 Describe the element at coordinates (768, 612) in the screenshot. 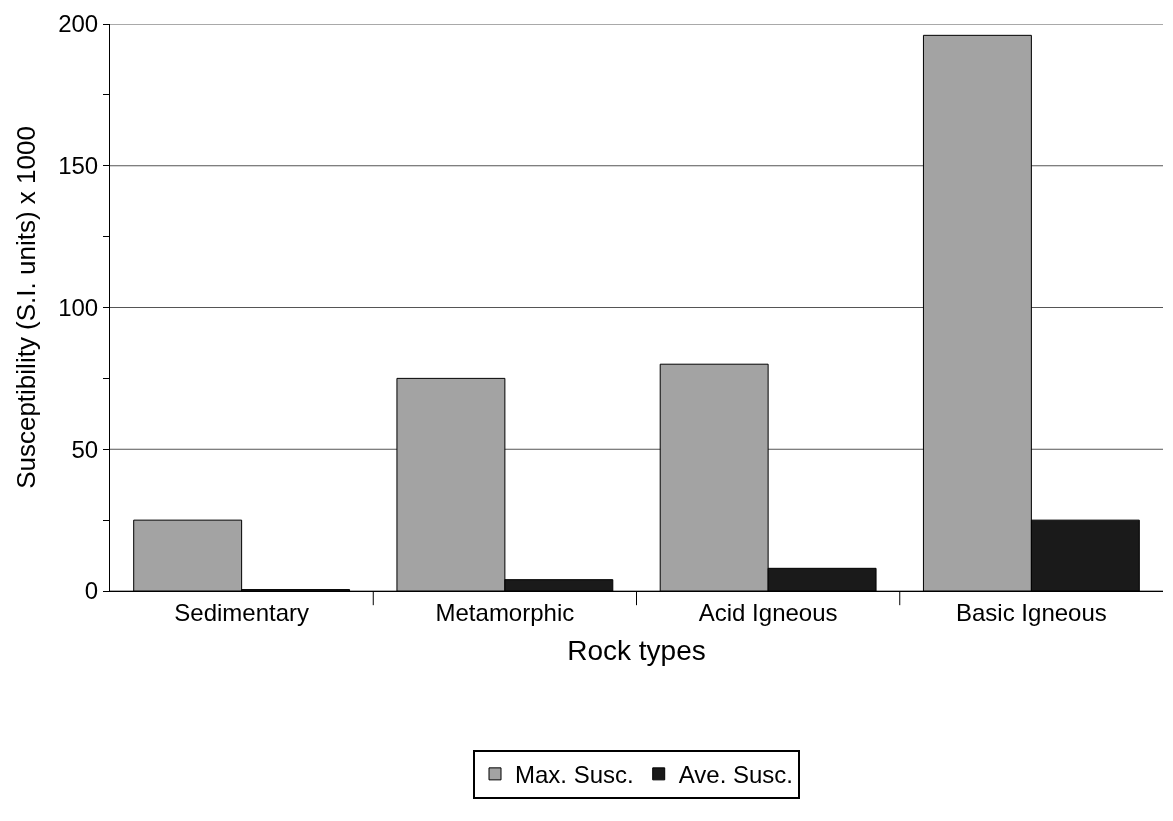

I see `x-tick-label: Acid Igneous` at that location.